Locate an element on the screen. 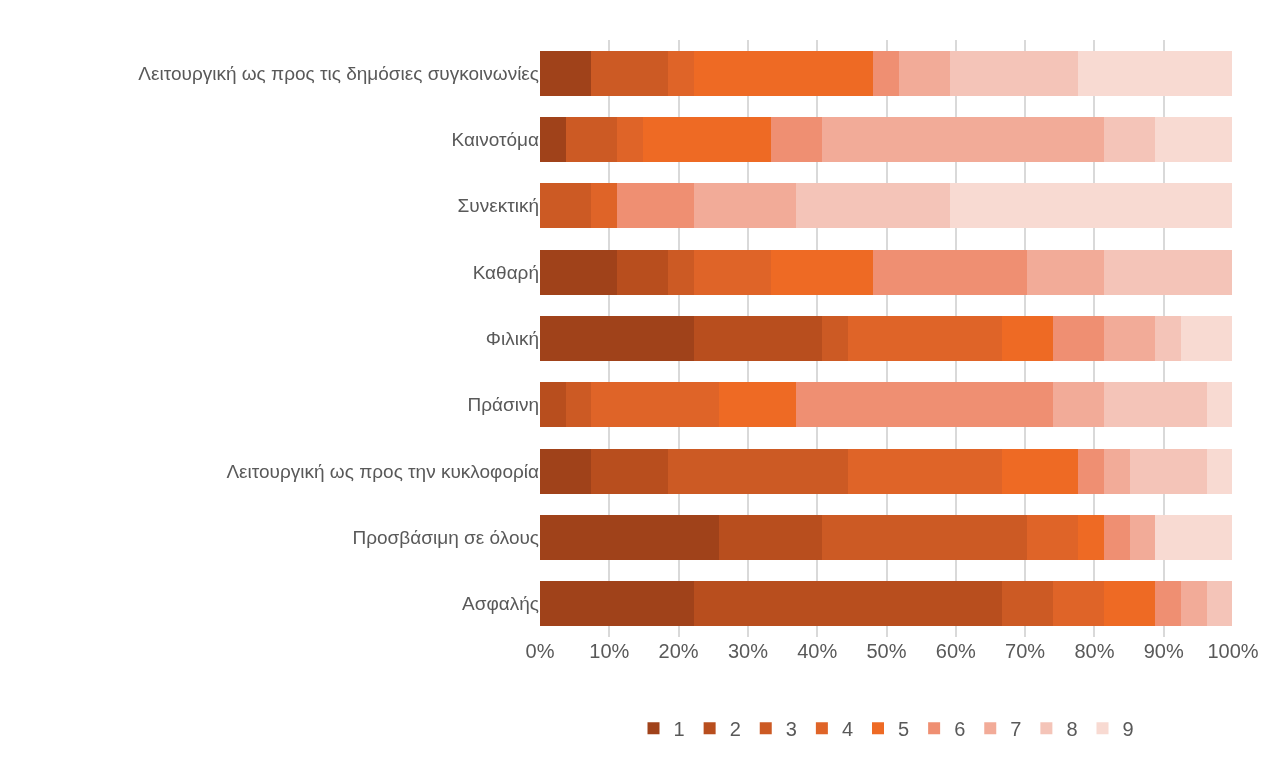  y-tick-label: Καινοτόμα is located at coordinates (495, 140).